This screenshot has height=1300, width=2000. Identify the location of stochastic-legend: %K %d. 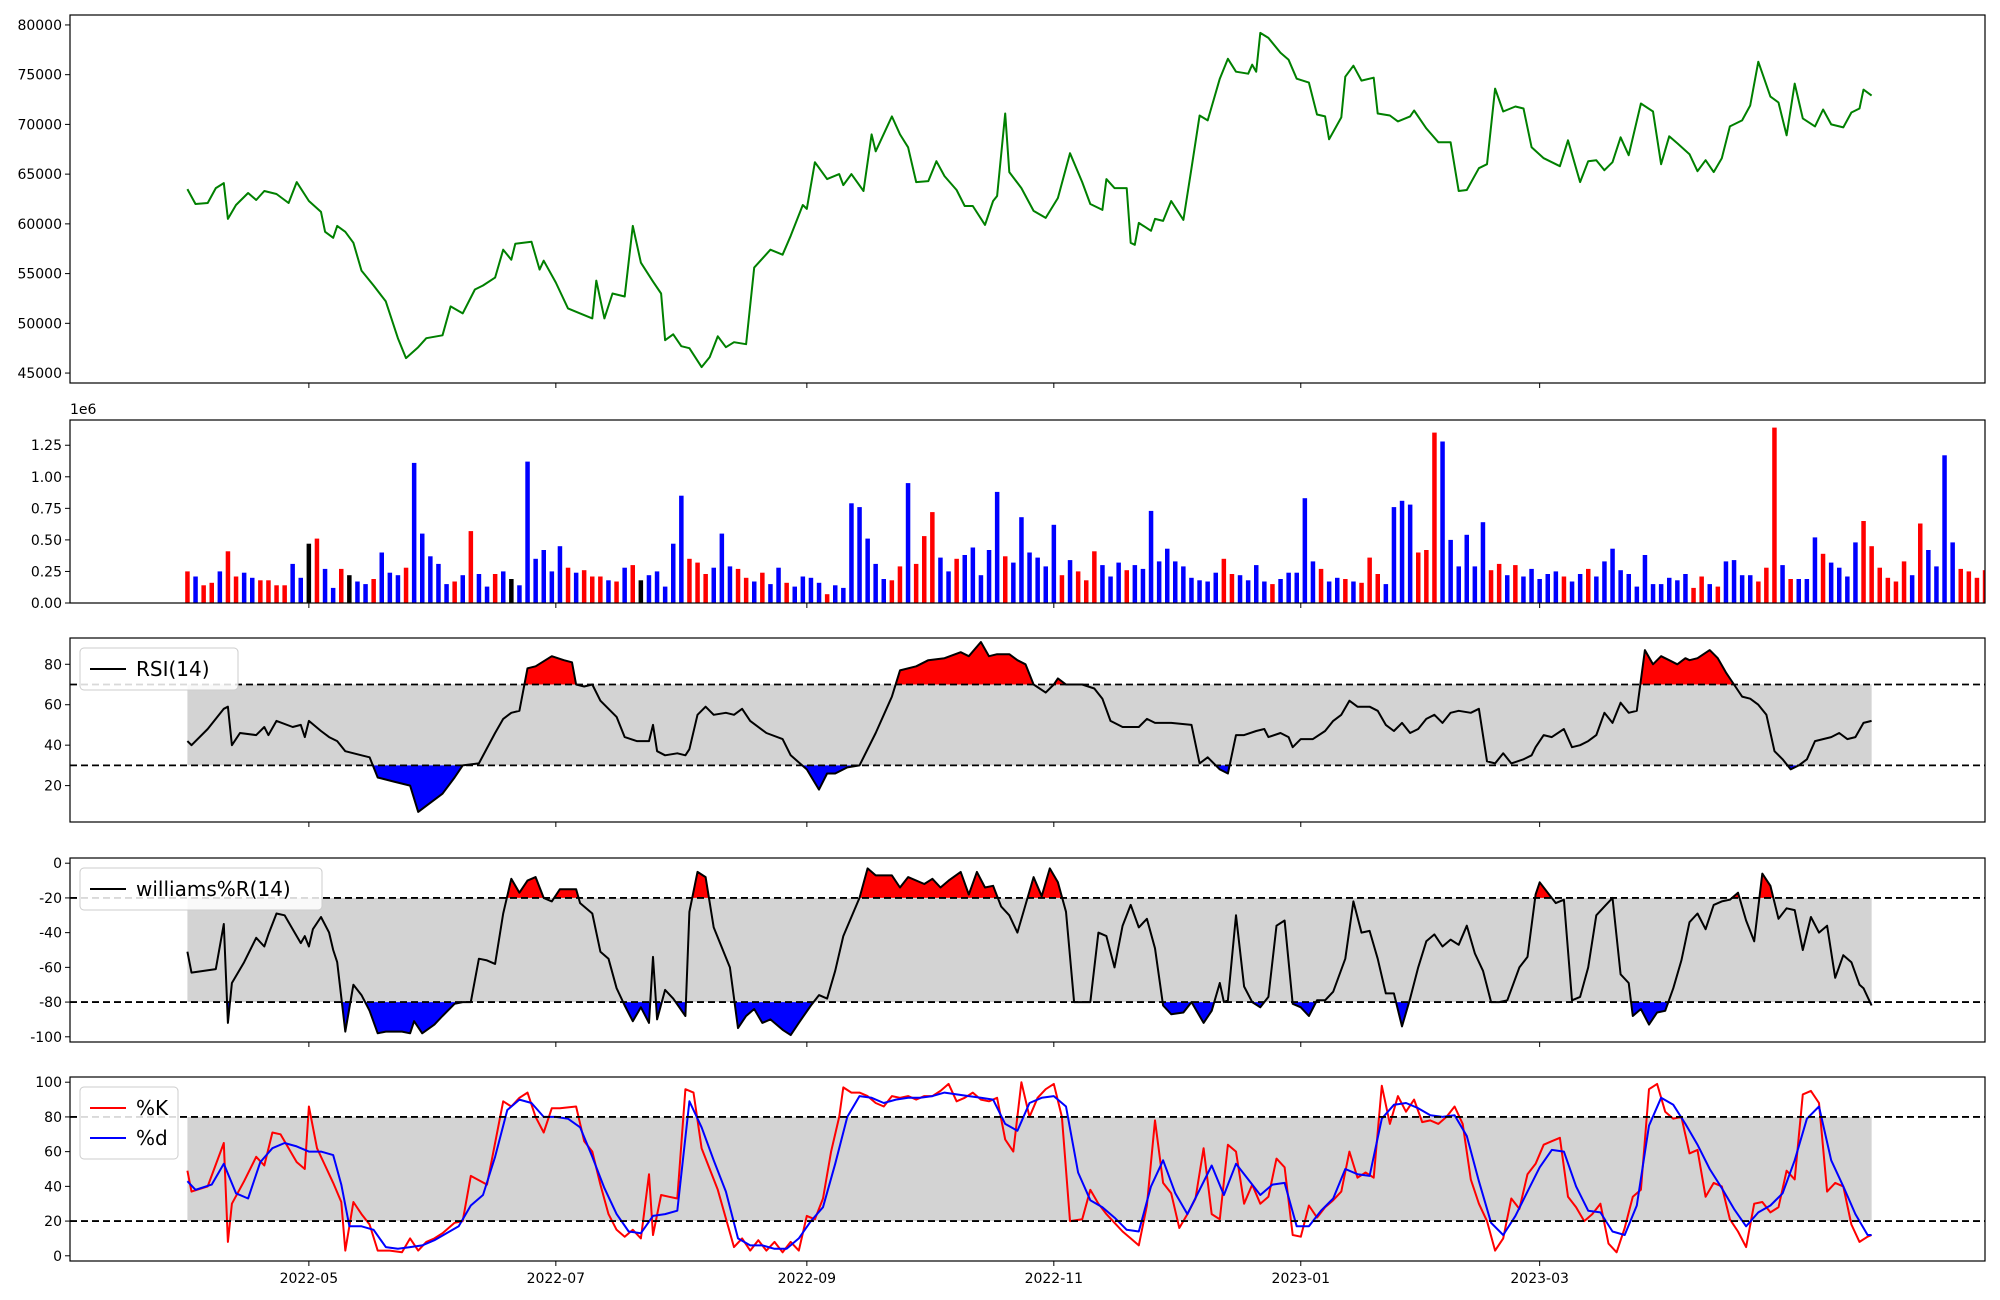
(129, 1123).